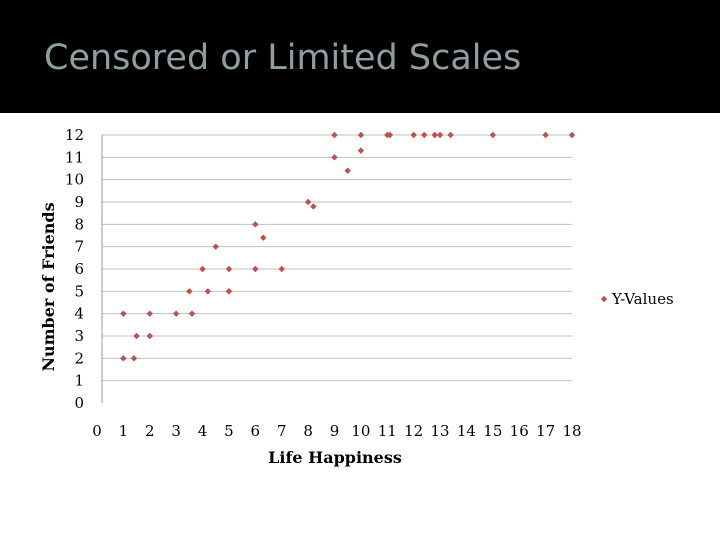 The height and width of the screenshot is (540, 720). What do you see at coordinates (203, 431) in the screenshot?
I see `x-tick-label: 4` at bounding box center [203, 431].